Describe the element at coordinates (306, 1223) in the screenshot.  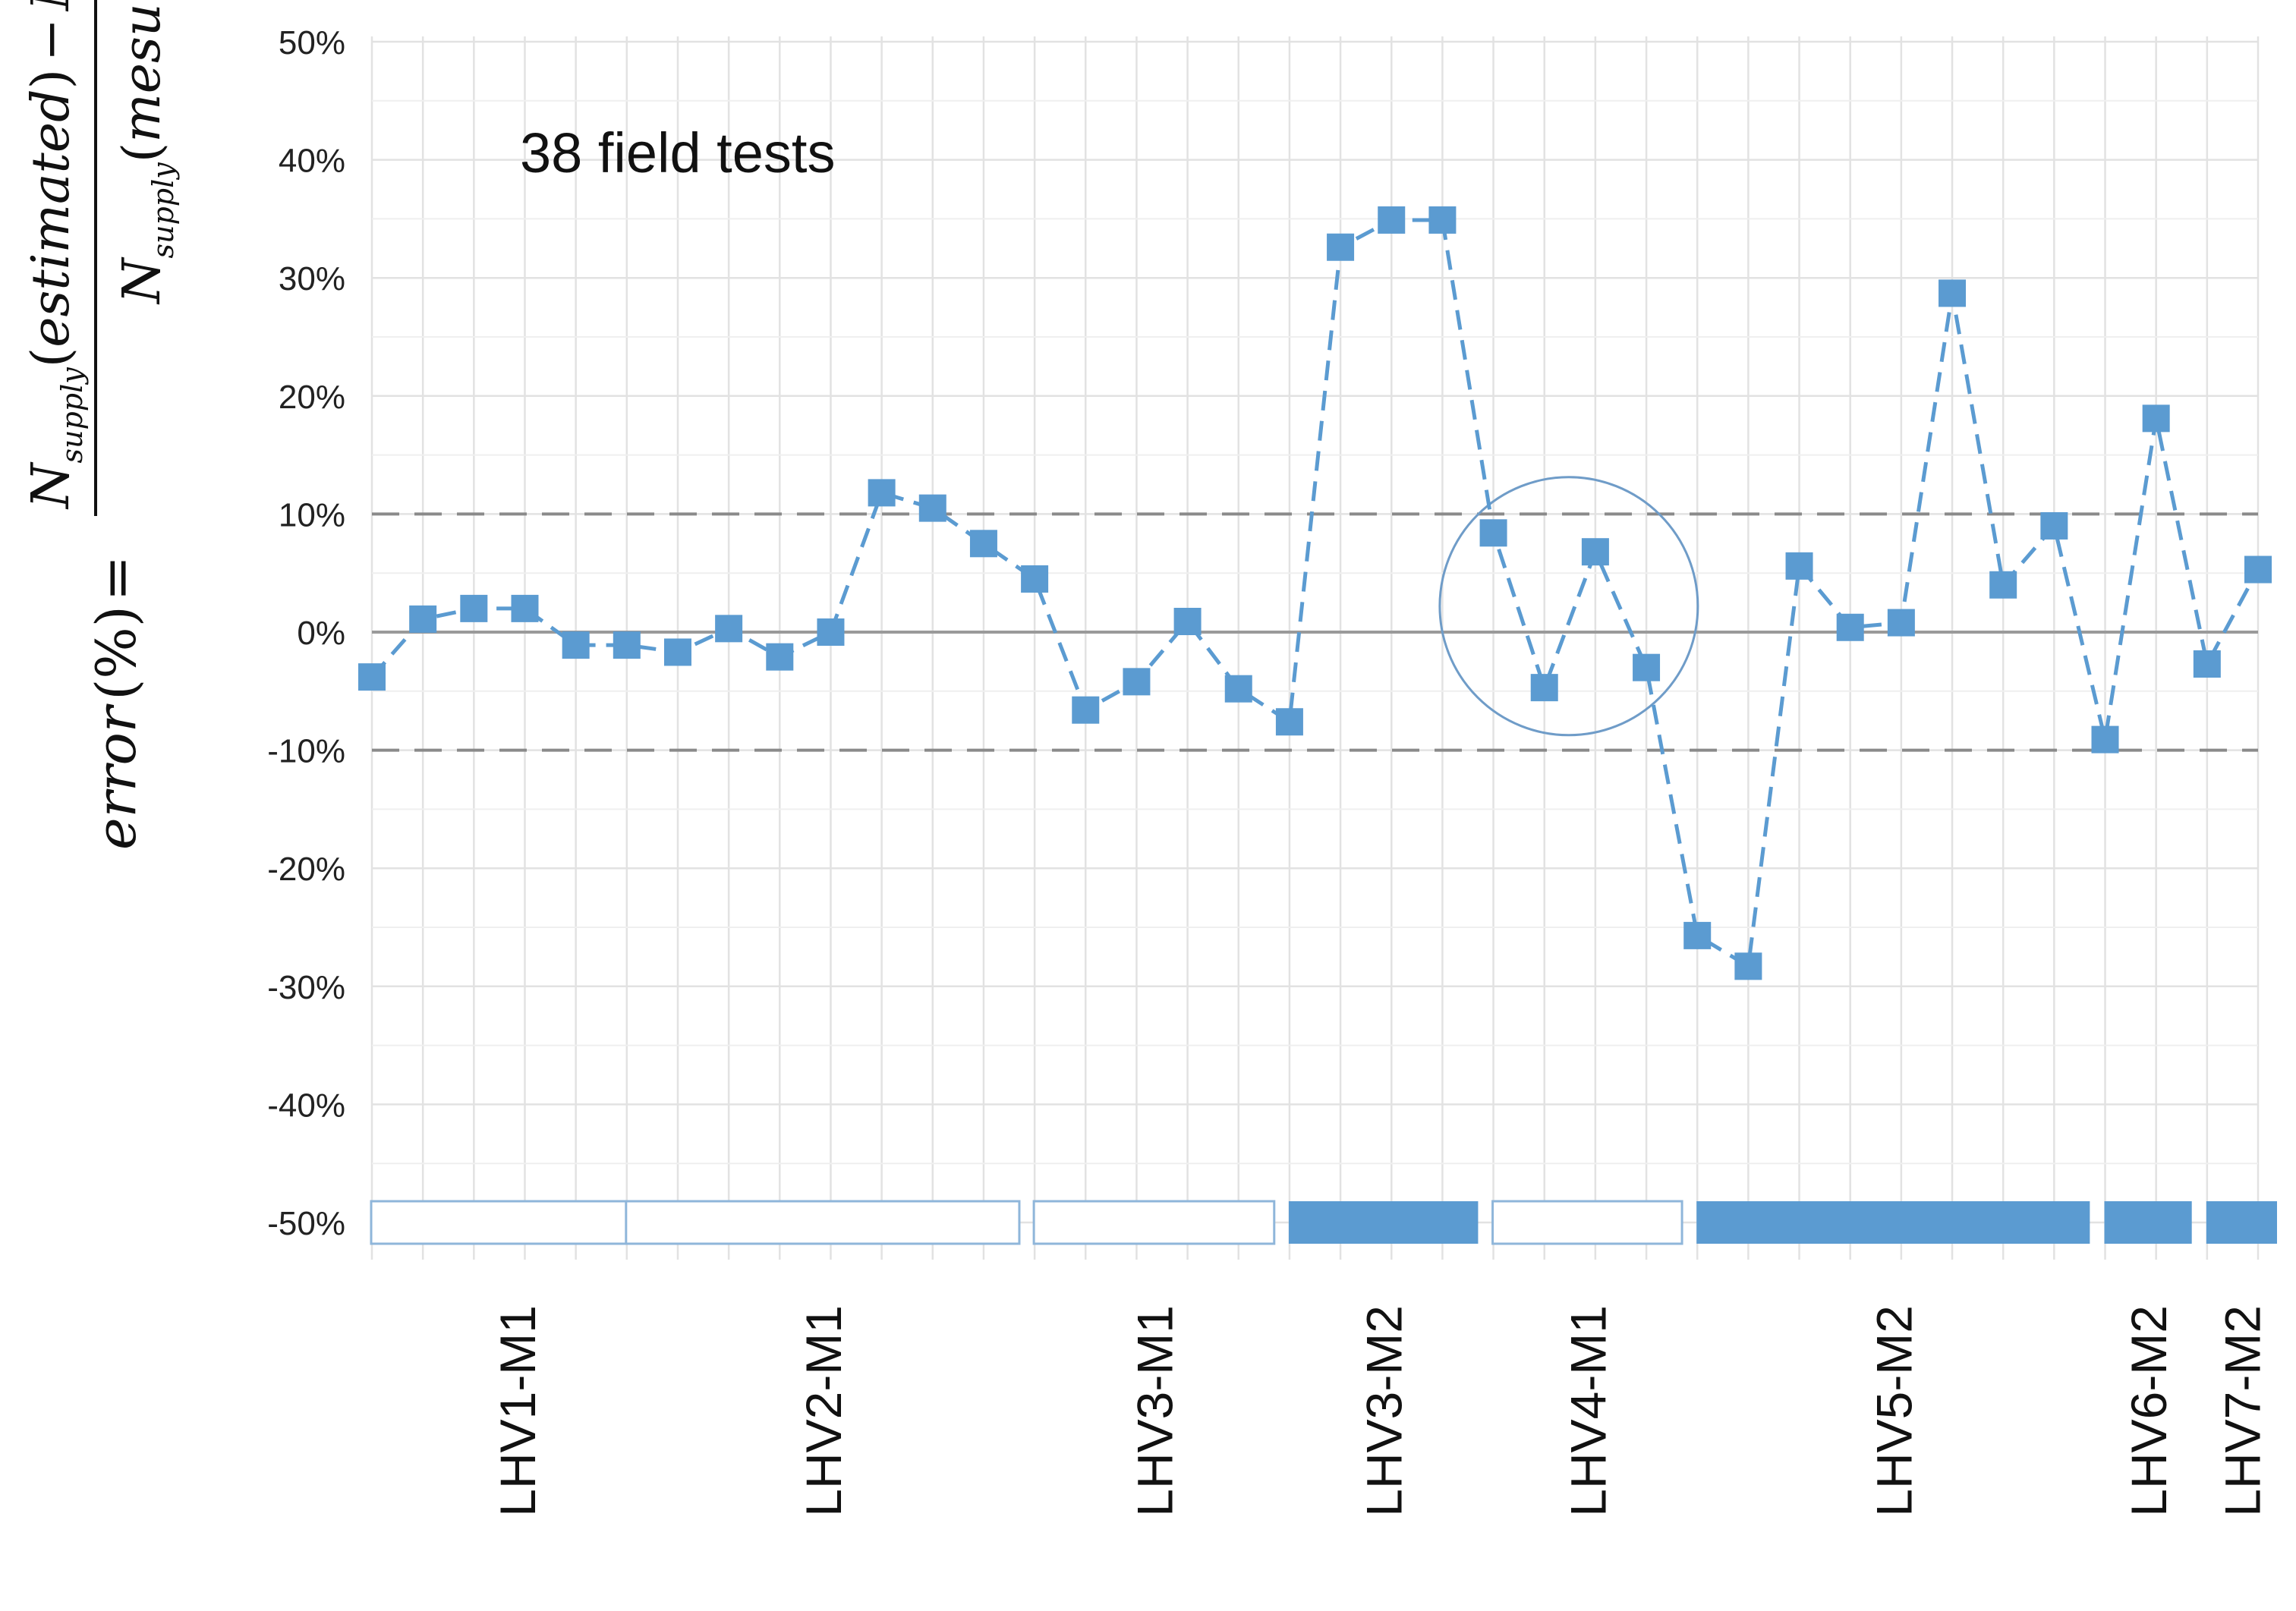
I see `y-tick-label: -50%` at that location.